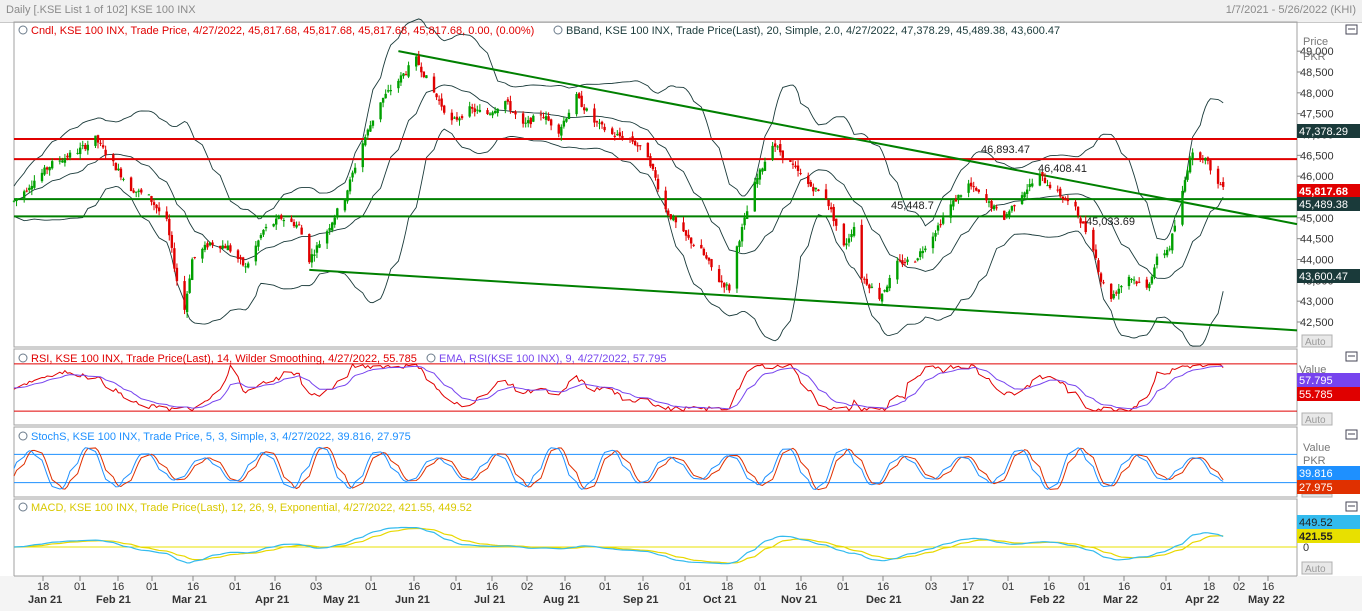 This screenshot has width=1362, height=611. Describe the element at coordinates (316, 587) in the screenshot. I see `x-day-label: 03` at that location.